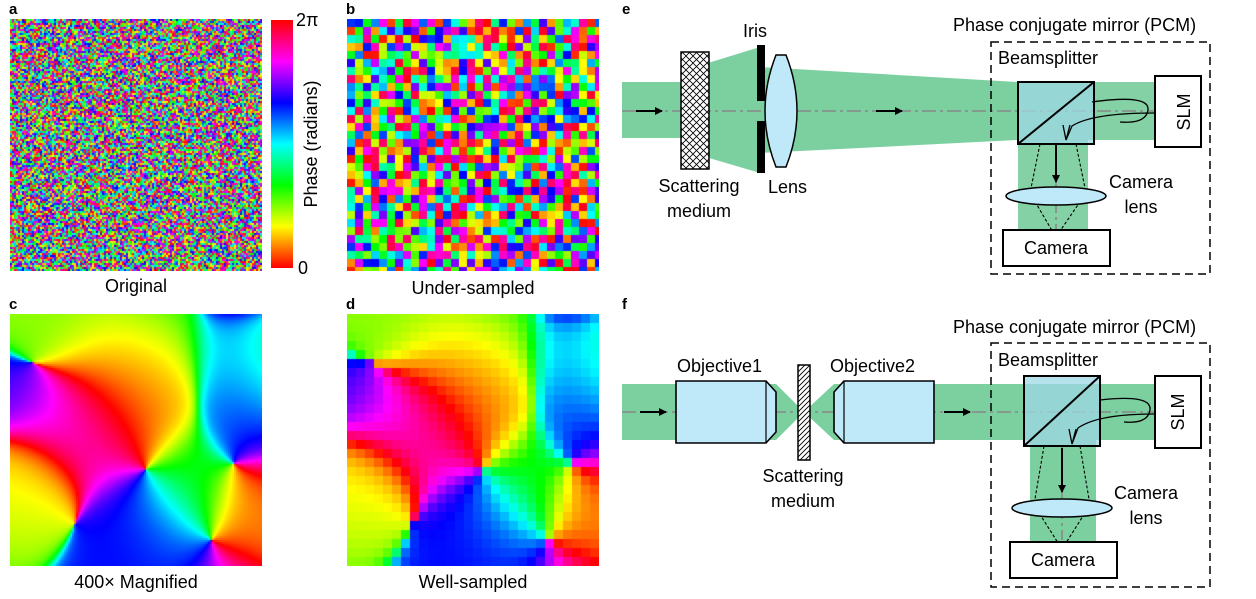 This screenshot has width=1256, height=599. I want to click on iris-upper-blade, so click(761, 73).